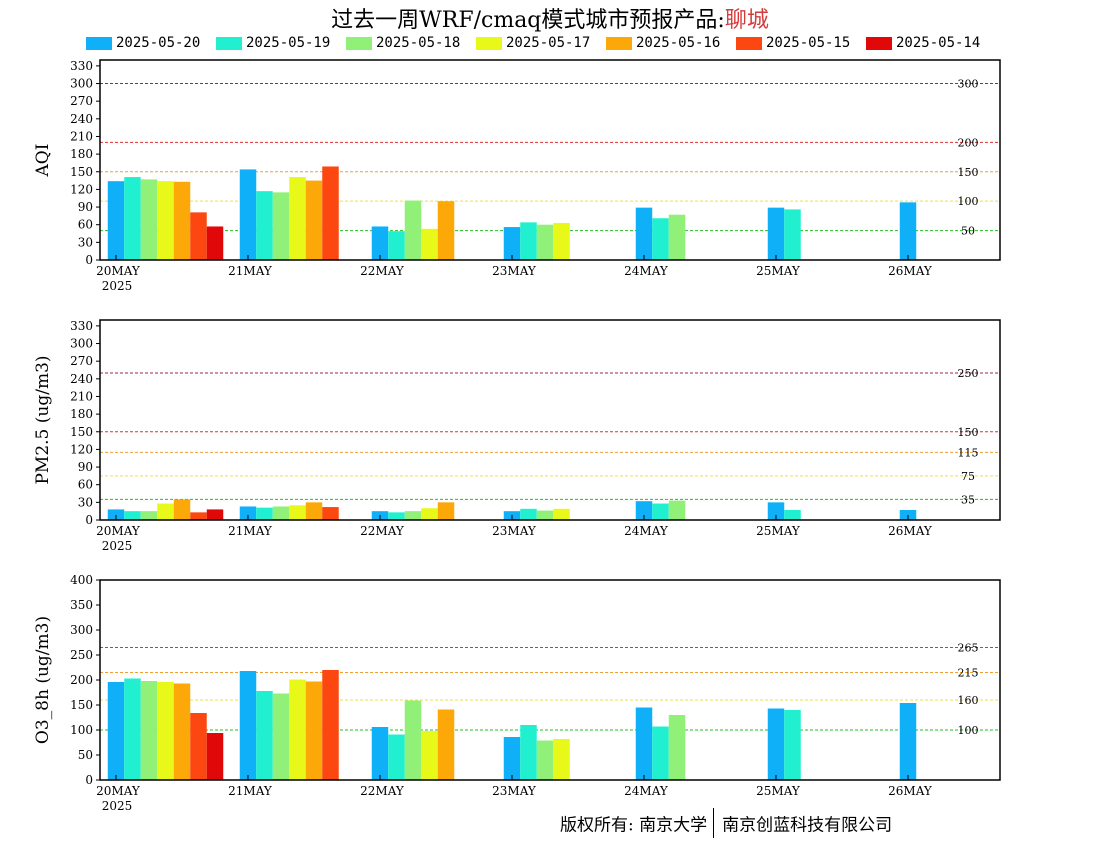  What do you see at coordinates (968, 373) in the screenshot?
I see `threshold-label: 250` at bounding box center [968, 373].